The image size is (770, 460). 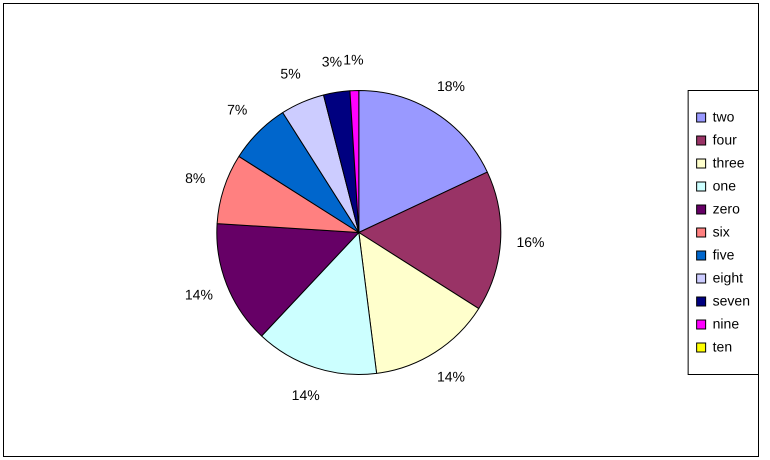 What do you see at coordinates (723, 254) in the screenshot?
I see `legend-label: five` at bounding box center [723, 254].